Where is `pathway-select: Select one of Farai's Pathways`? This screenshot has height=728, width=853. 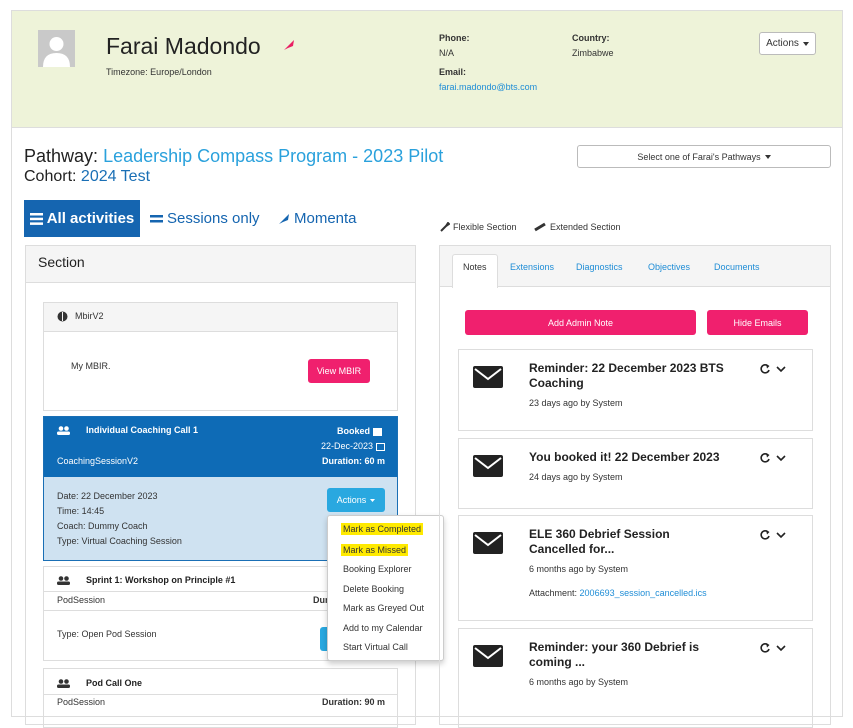 pathway-select: Select one of Farai's Pathways is located at coordinates (704, 156).